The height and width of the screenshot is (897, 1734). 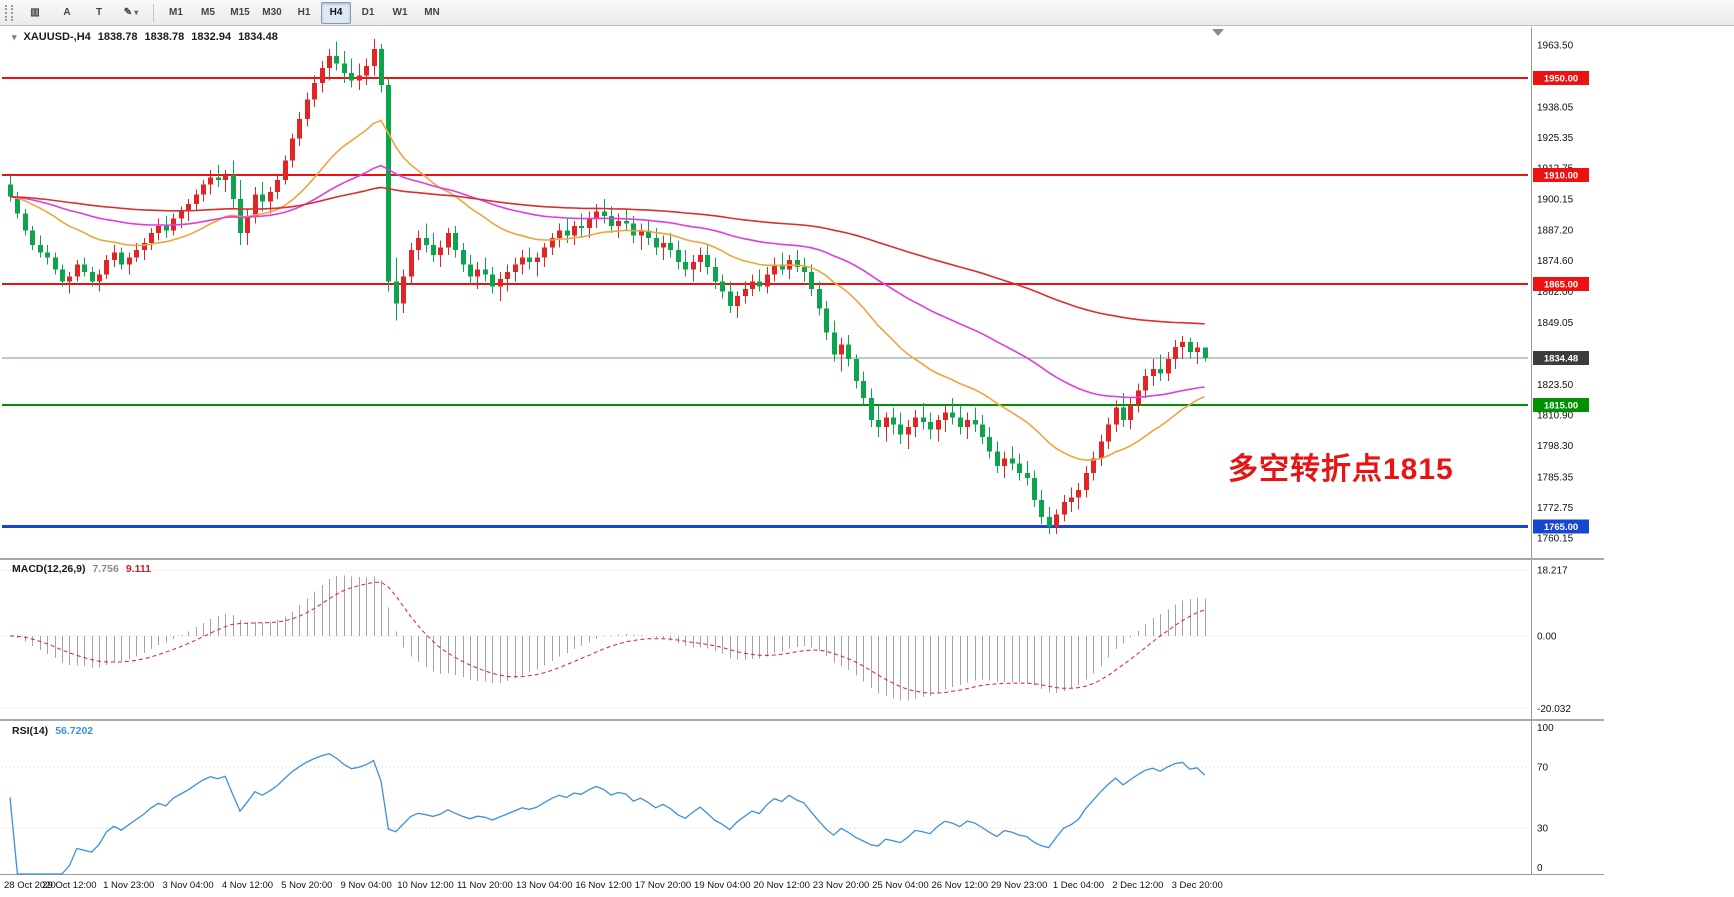 What do you see at coordinates (74, 731) in the screenshot?
I see `rsi-value: 56.7202` at bounding box center [74, 731].